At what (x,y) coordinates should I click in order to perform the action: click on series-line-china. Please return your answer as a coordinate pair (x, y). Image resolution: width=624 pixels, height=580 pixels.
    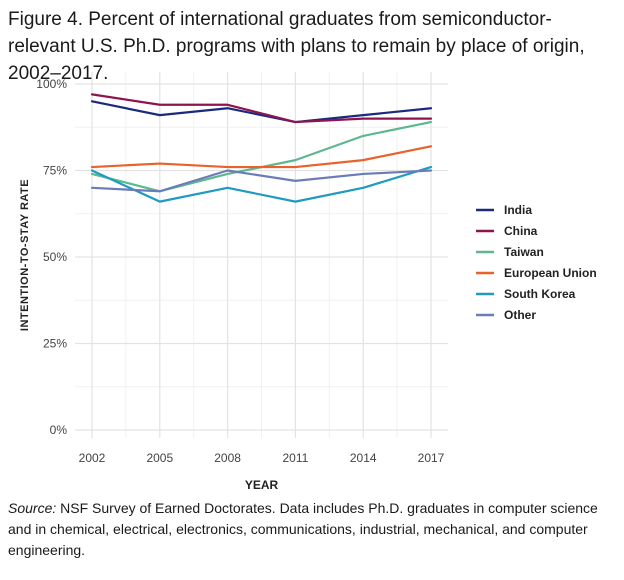
    Looking at the image, I should click on (261, 108).